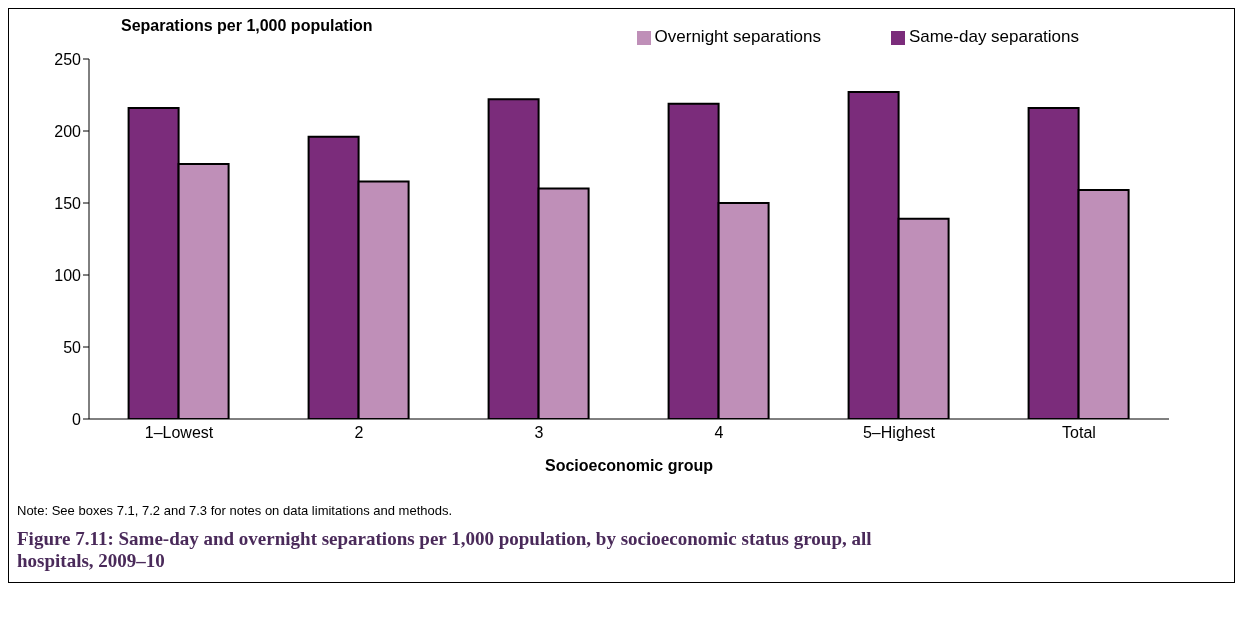 The width and height of the screenshot is (1247, 622). Describe the element at coordinates (68, 203) in the screenshot. I see `y-tick-label: 150` at that location.